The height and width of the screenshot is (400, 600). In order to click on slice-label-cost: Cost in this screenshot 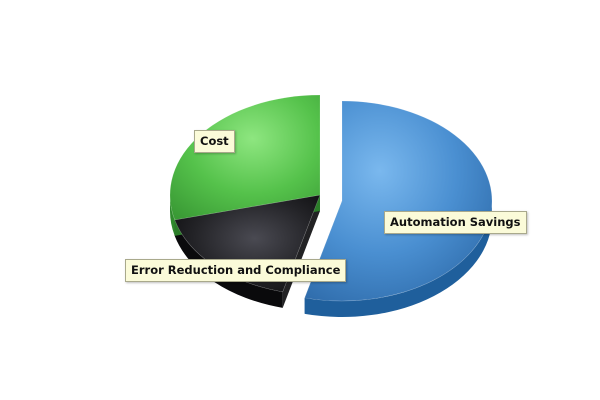, I will do `click(214, 141)`.